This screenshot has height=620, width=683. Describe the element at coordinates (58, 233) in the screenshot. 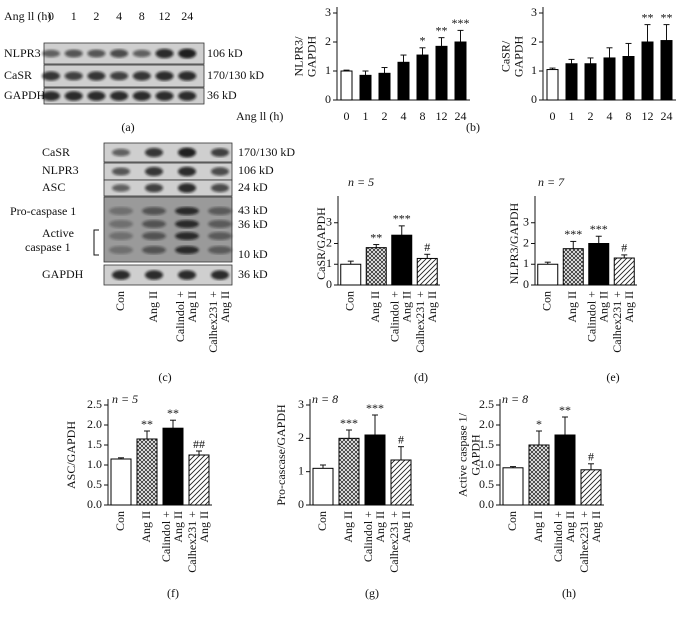

I see `blot-row-label: Active` at that location.